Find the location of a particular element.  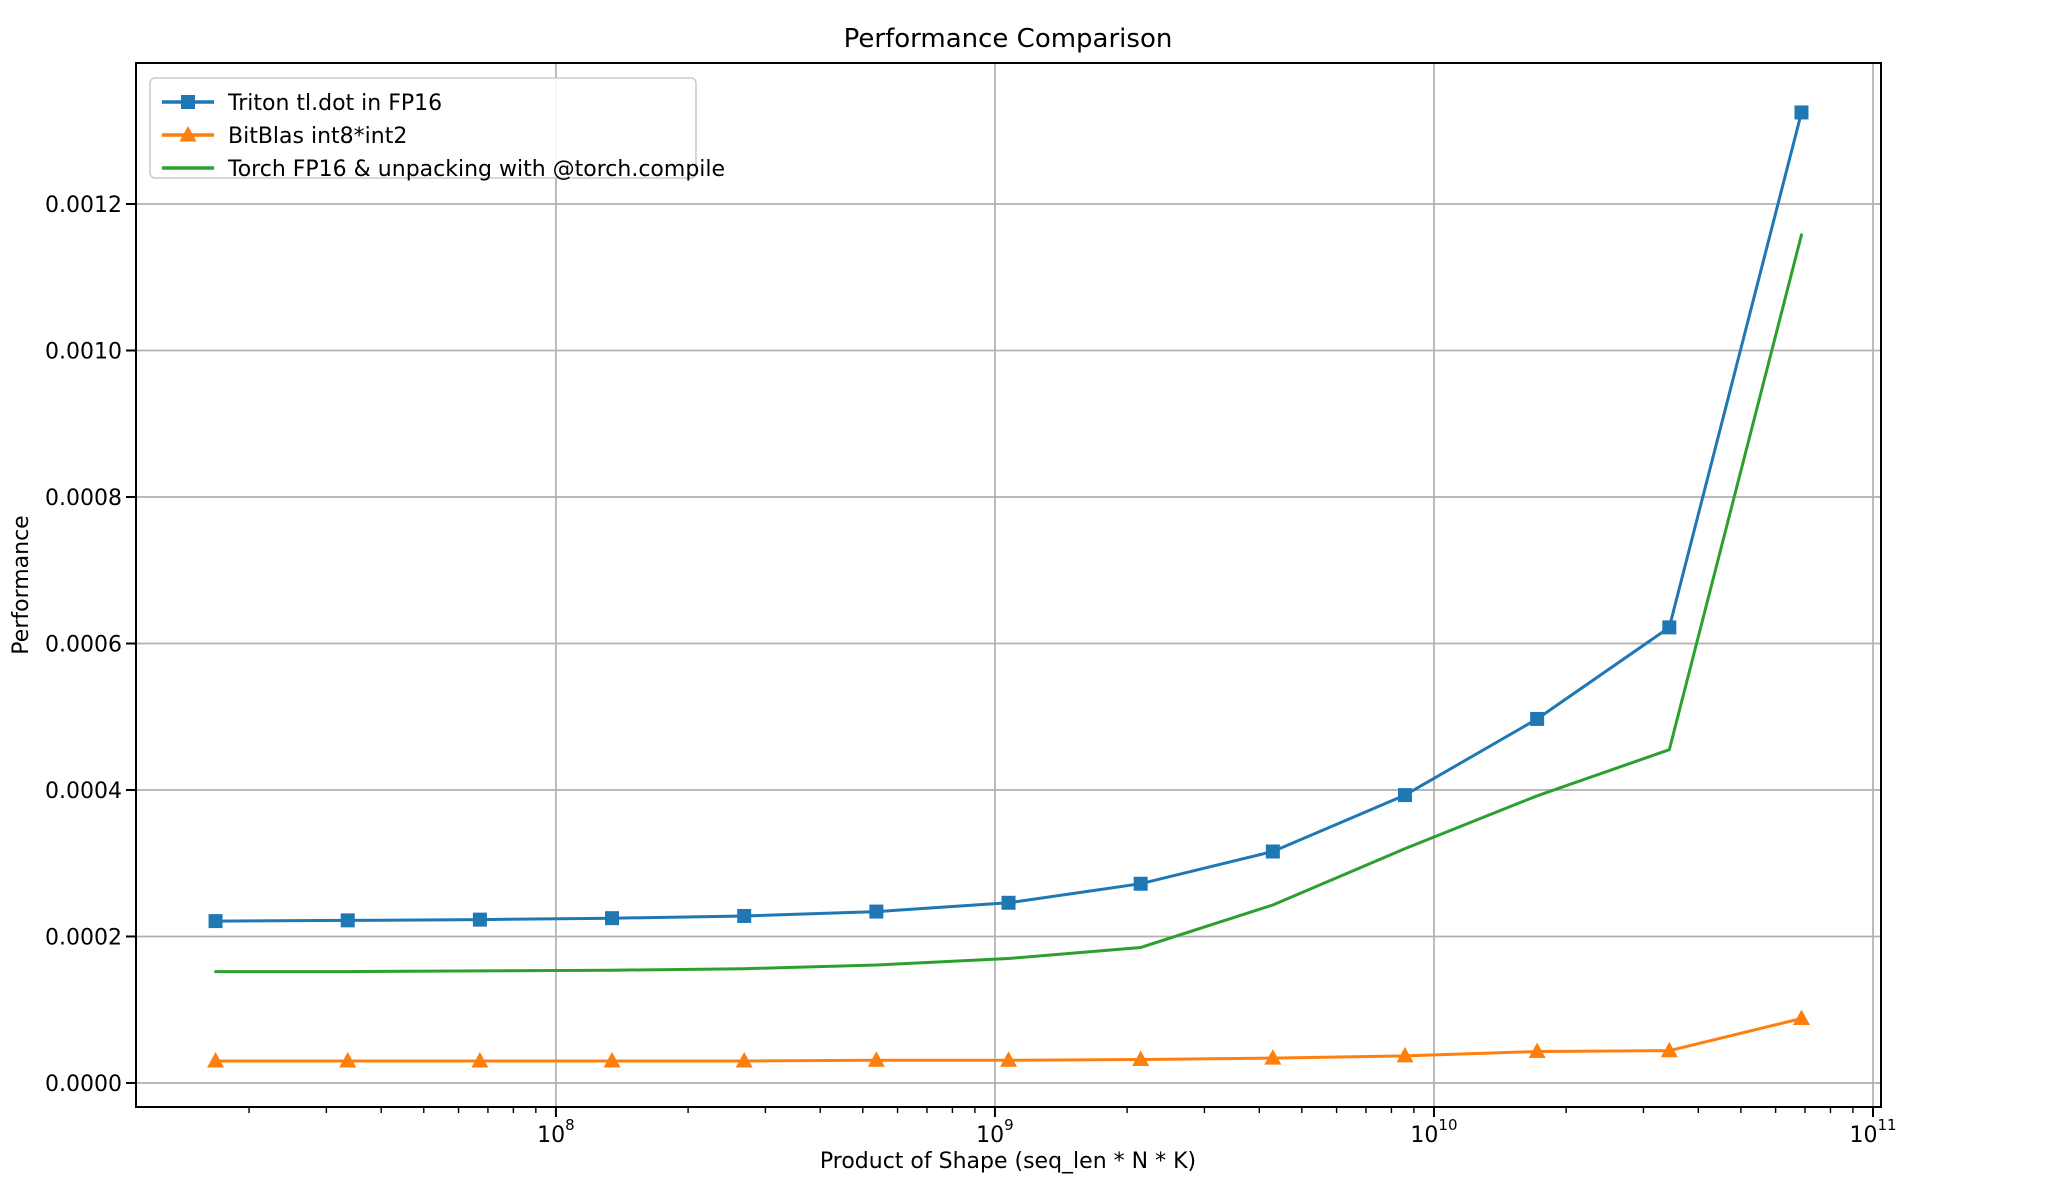

legend-entry-label: BitBlas int8*int2 is located at coordinates (317, 136).